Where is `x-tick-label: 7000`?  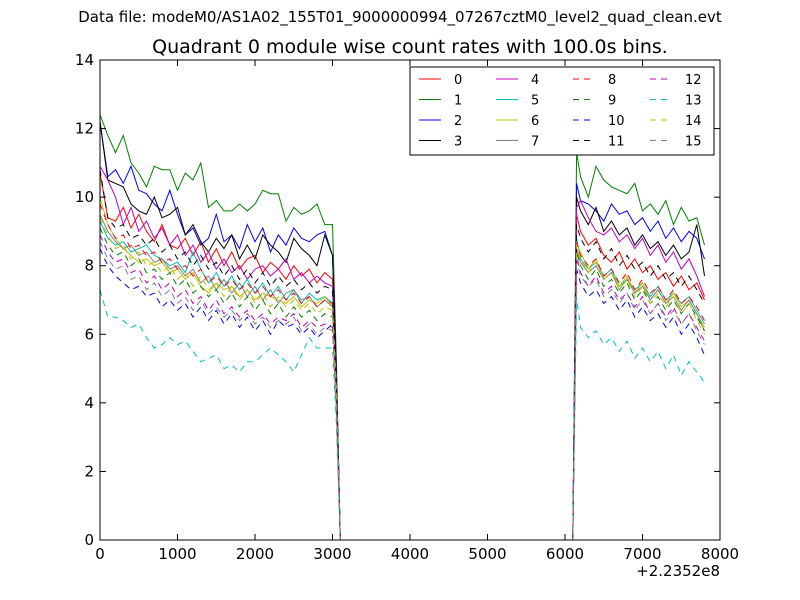 x-tick-label: 7000 is located at coordinates (642, 554).